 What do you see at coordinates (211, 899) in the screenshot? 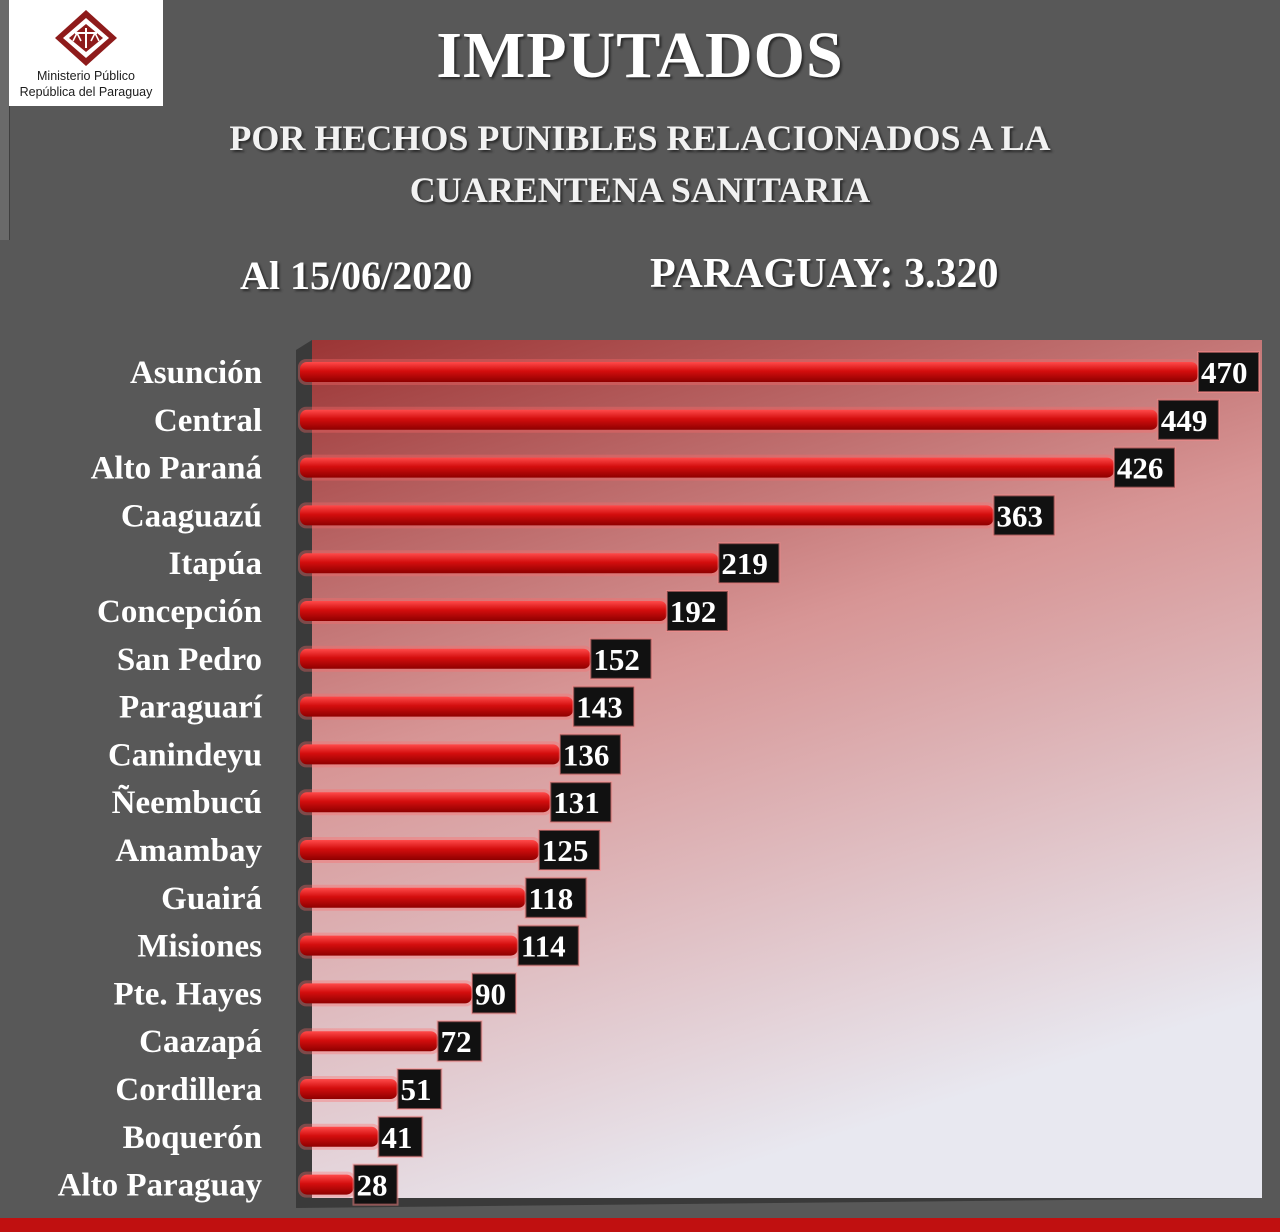
I see `category-label: Guairá` at bounding box center [211, 899].